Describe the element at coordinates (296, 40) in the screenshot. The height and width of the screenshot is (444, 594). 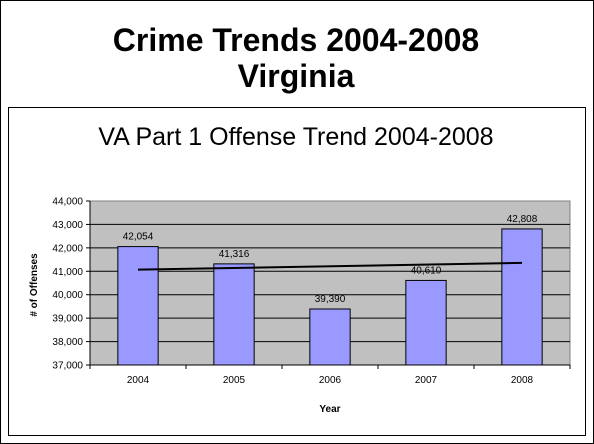
I see `slide-title-line1: Crime Trends 2004-2008` at that location.